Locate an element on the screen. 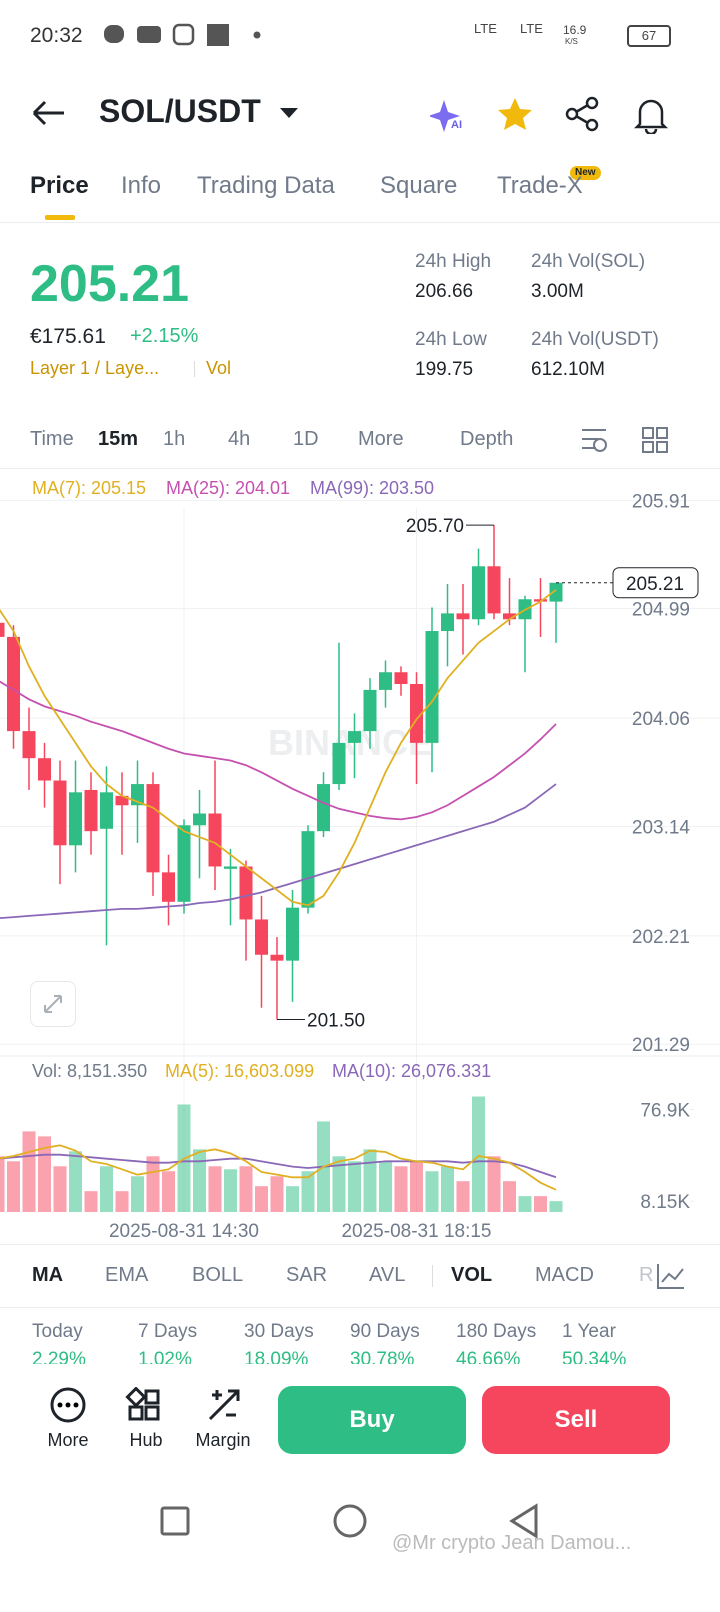  indicator: R is located at coordinates (646, 1275).